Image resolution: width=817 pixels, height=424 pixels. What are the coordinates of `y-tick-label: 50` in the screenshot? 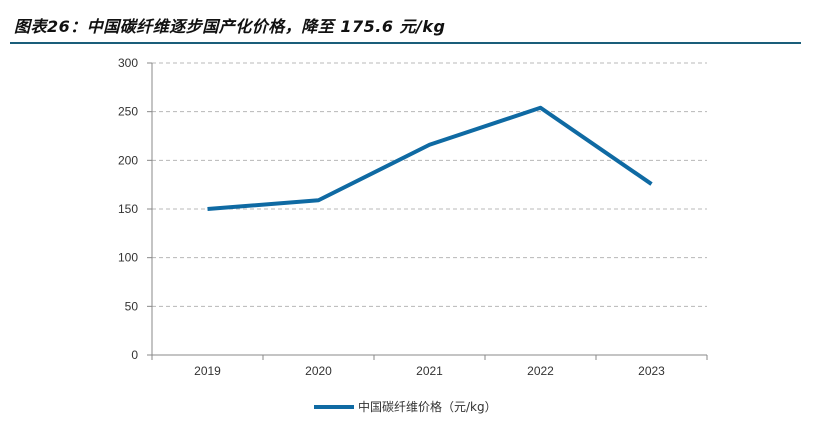 It's located at (132, 306).